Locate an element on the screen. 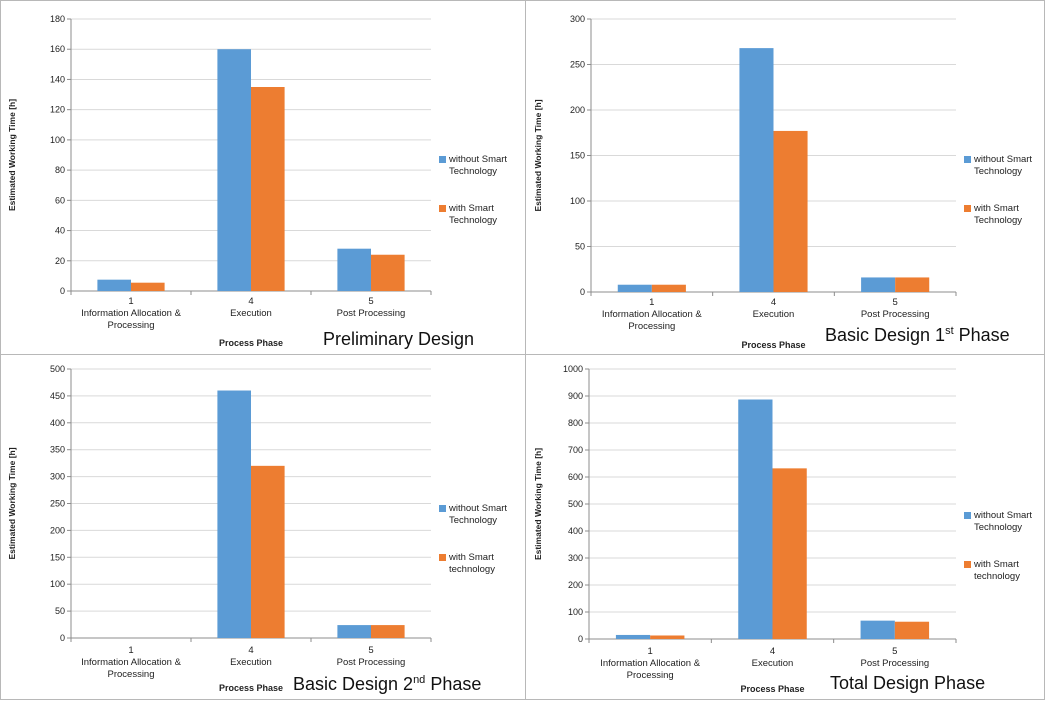 The image size is (1045, 701). y-tick-label: 600 is located at coordinates (575, 477).